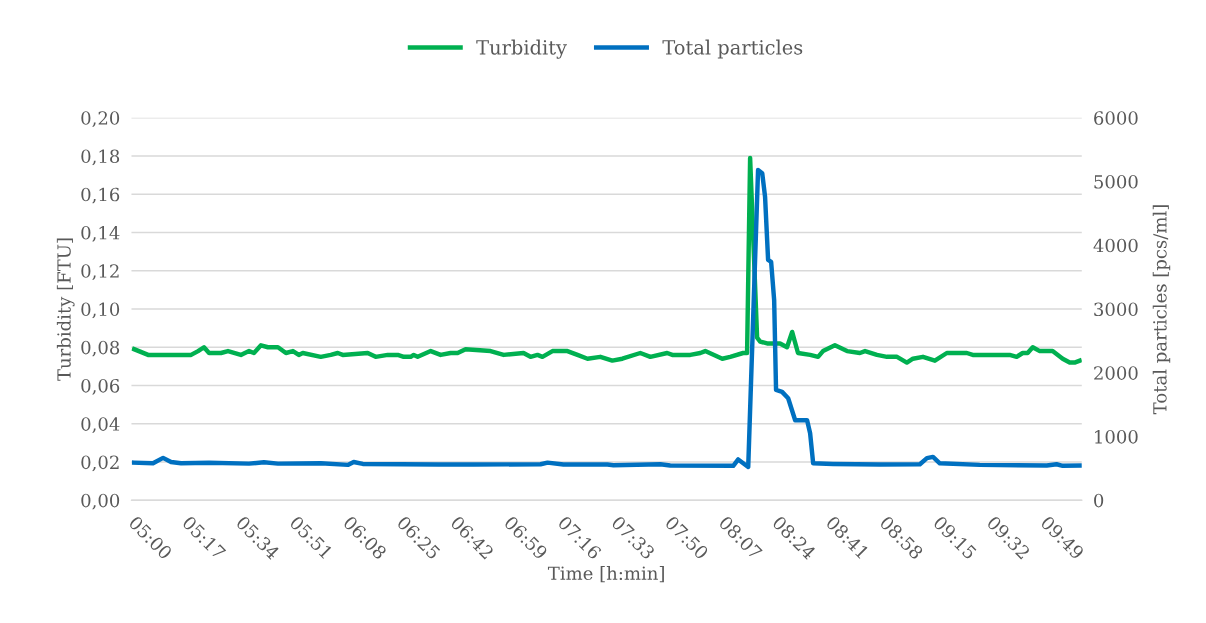 The image size is (1206, 623). Describe the element at coordinates (521, 49) in the screenshot. I see `legend-label: Turbidity` at that location.